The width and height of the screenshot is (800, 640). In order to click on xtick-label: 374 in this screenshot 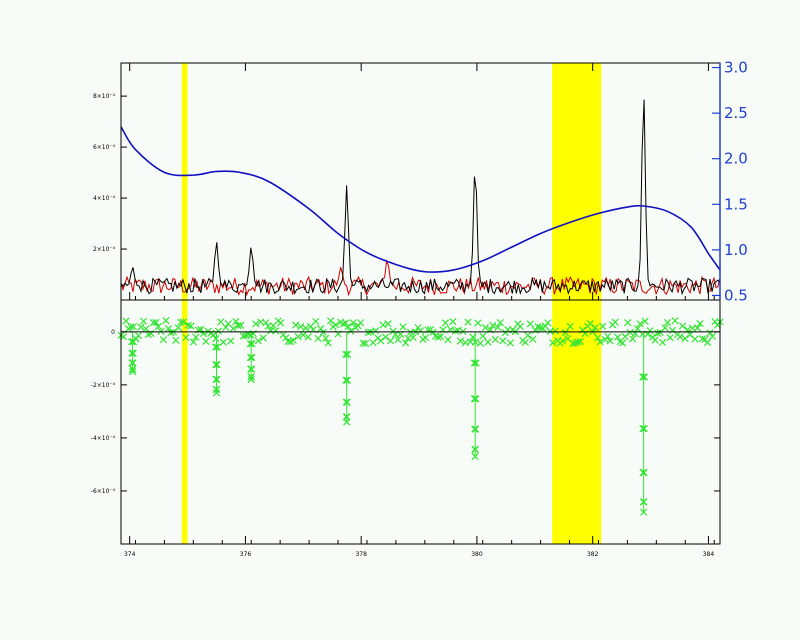, I will do `click(130, 554)`.